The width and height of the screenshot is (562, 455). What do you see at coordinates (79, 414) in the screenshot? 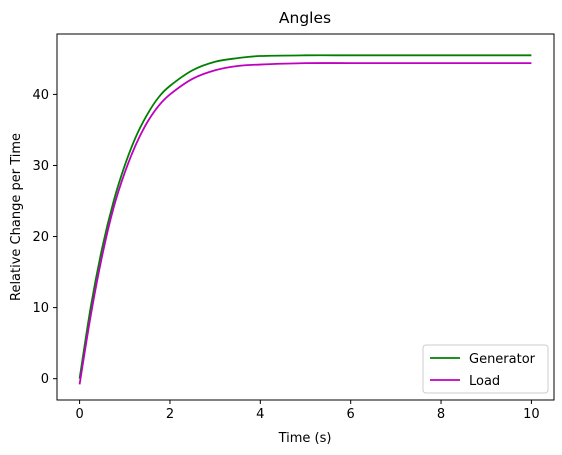
I see `x-tick-label: 0` at bounding box center [79, 414].